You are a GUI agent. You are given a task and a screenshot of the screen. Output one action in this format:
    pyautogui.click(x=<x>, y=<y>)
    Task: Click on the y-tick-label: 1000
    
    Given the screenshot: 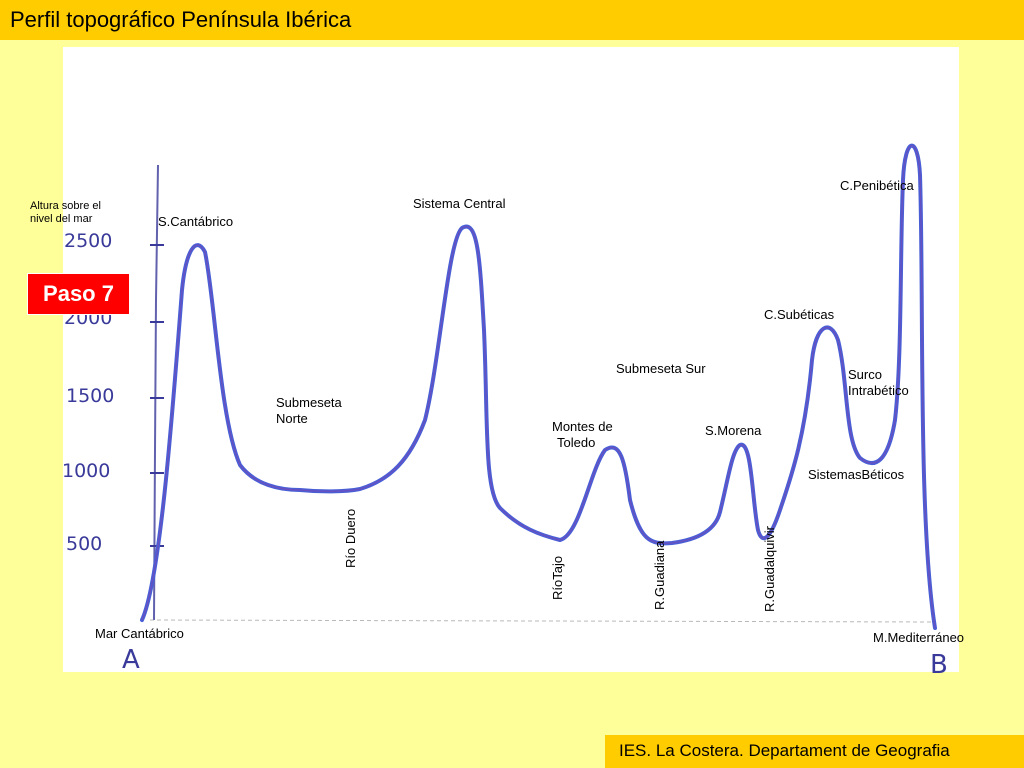 What is the action you would take?
    pyautogui.click(x=86, y=471)
    